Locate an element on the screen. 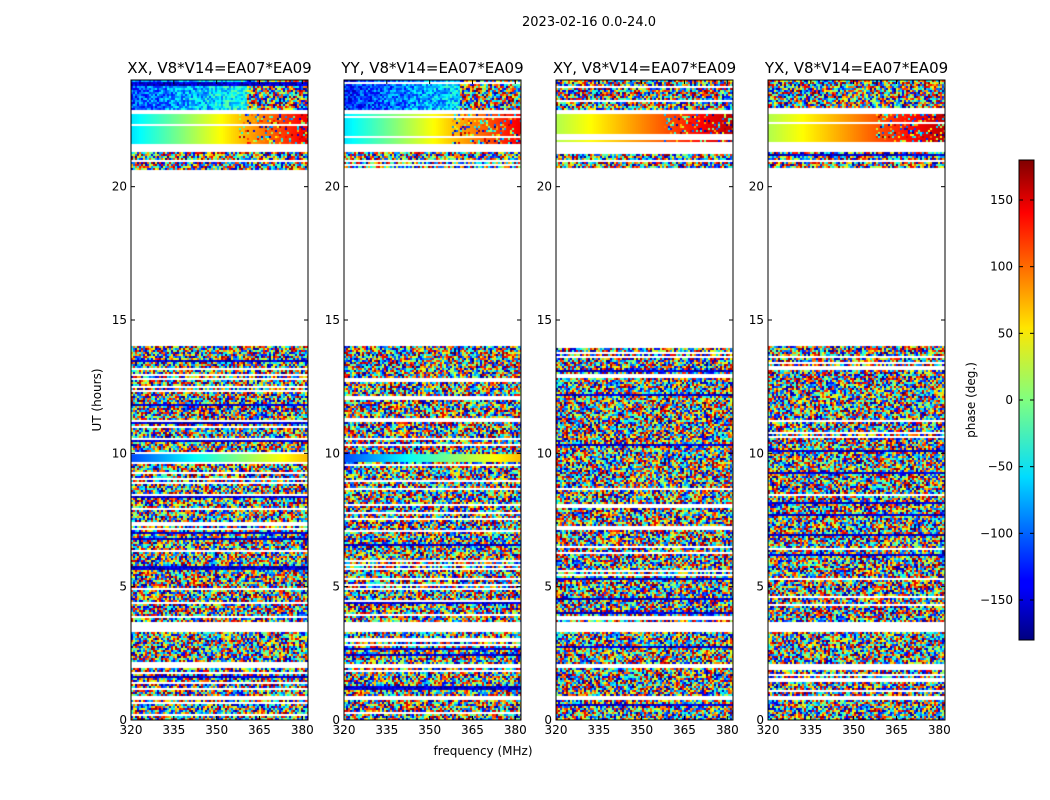  colorbar-tick-label: 0 is located at coordinates (1009, 400).